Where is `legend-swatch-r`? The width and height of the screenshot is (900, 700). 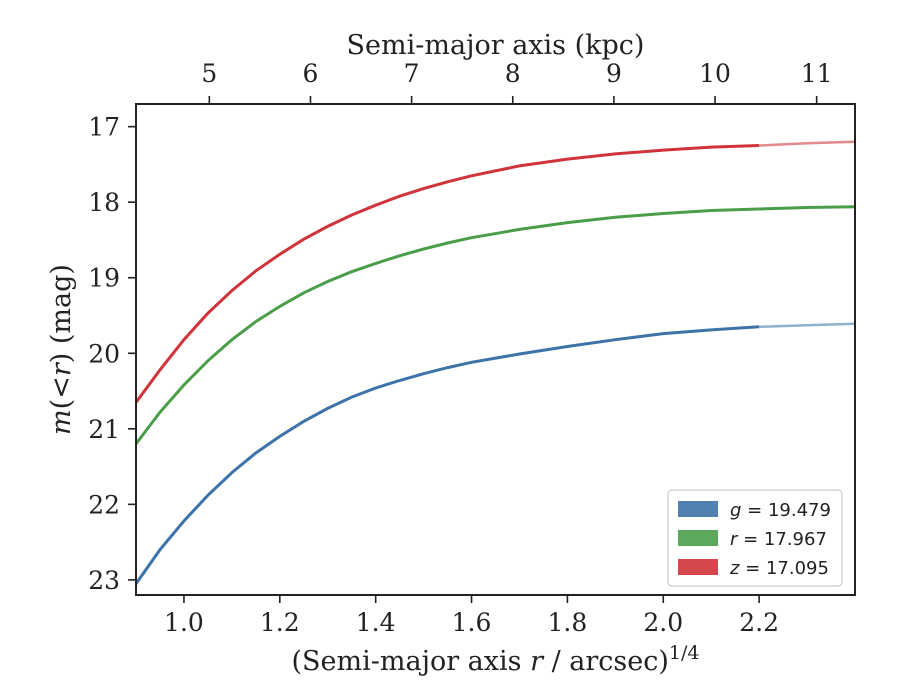 legend-swatch-r is located at coordinates (698, 538).